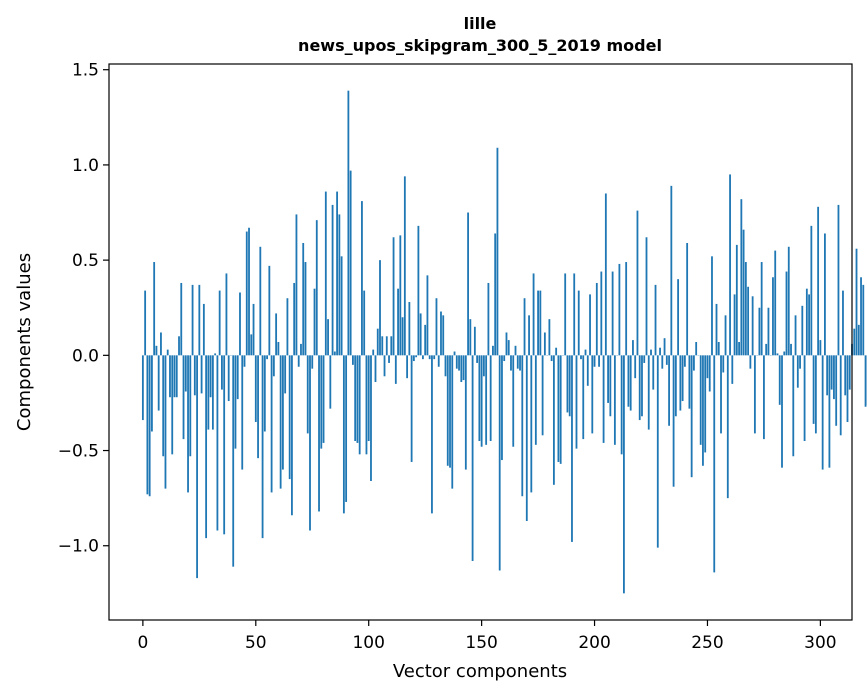 This screenshot has height=696, width=867. What do you see at coordinates (142, 643) in the screenshot?
I see `x-tick-label: 0` at bounding box center [142, 643].